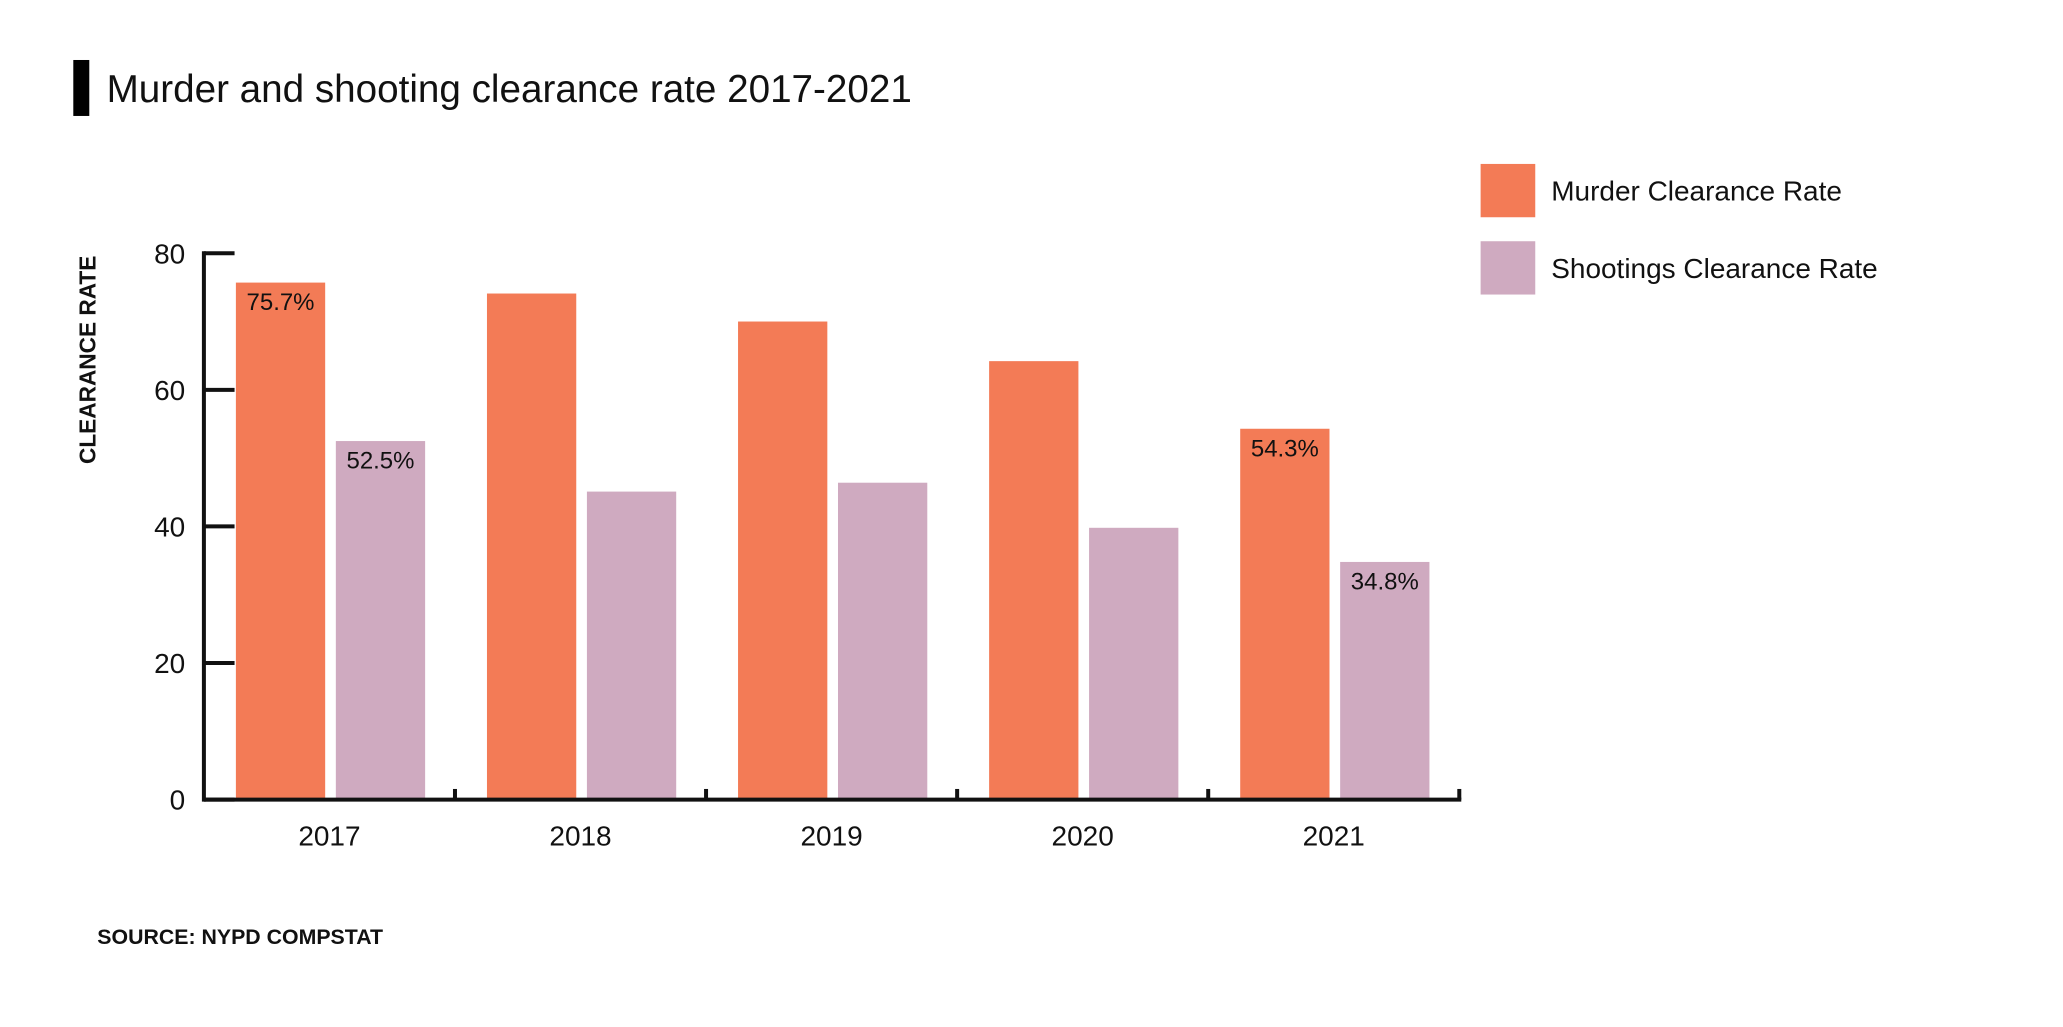 The image size is (2063, 1027). Describe the element at coordinates (169, 390) in the screenshot. I see `y-tick-label: 60` at that location.